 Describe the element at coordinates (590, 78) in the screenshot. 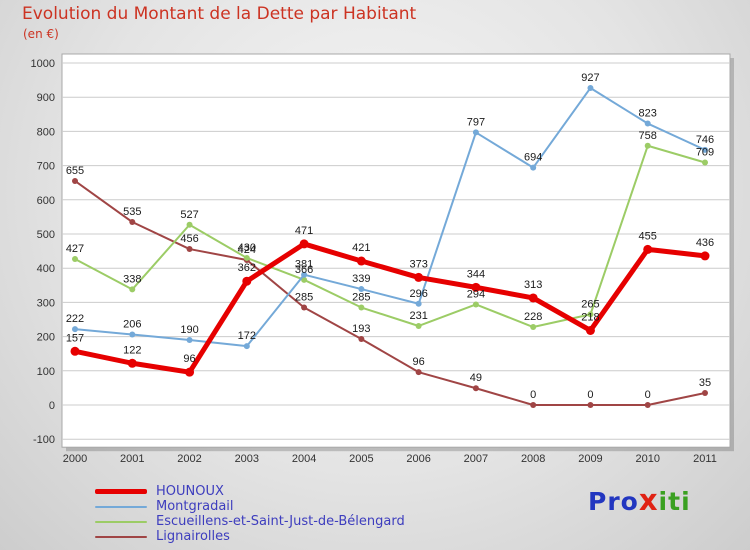

I see `data-point-label: 927` at that location.